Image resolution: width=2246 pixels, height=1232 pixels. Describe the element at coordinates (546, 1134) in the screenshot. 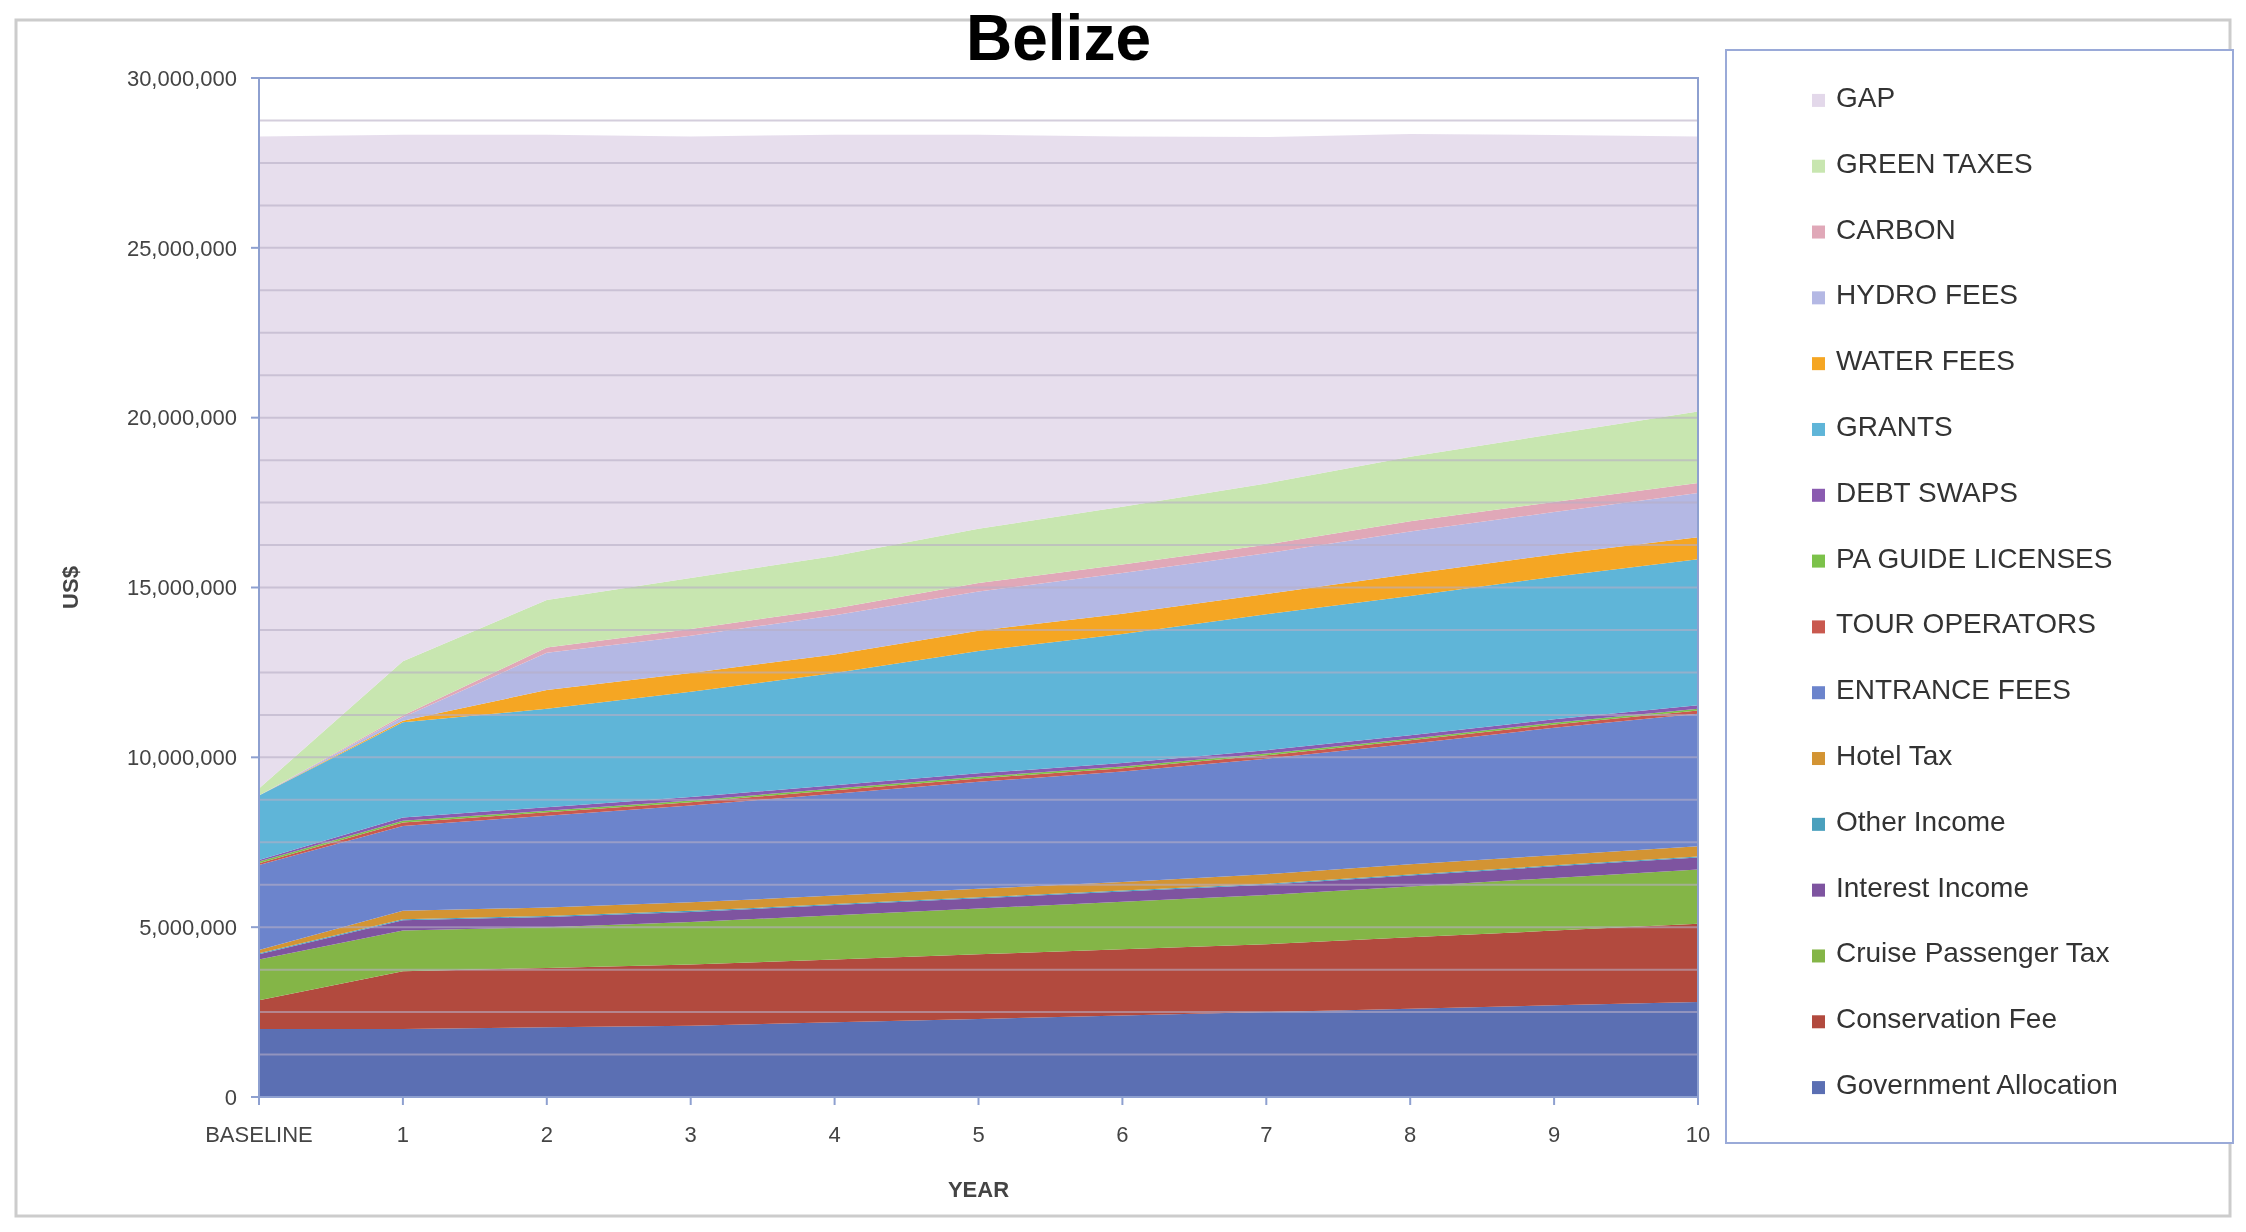

I see `x-tick-label: 2` at that location.